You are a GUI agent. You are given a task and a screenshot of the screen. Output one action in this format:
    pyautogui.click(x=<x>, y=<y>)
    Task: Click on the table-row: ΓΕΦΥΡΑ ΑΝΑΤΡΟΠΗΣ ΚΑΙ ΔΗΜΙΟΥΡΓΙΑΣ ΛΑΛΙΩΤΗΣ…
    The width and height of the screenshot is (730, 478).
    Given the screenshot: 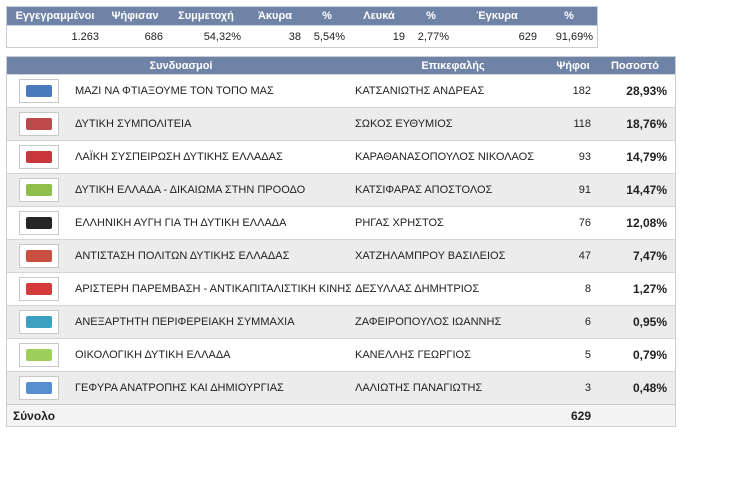 What is the action you would take?
    pyautogui.click(x=341, y=387)
    